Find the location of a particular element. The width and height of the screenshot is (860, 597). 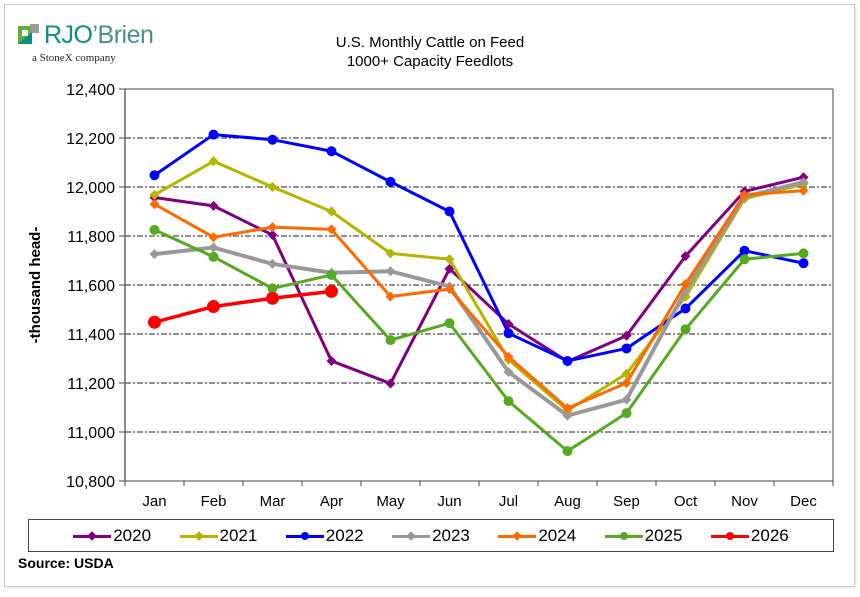

legend-label: 2020 is located at coordinates (132, 535).